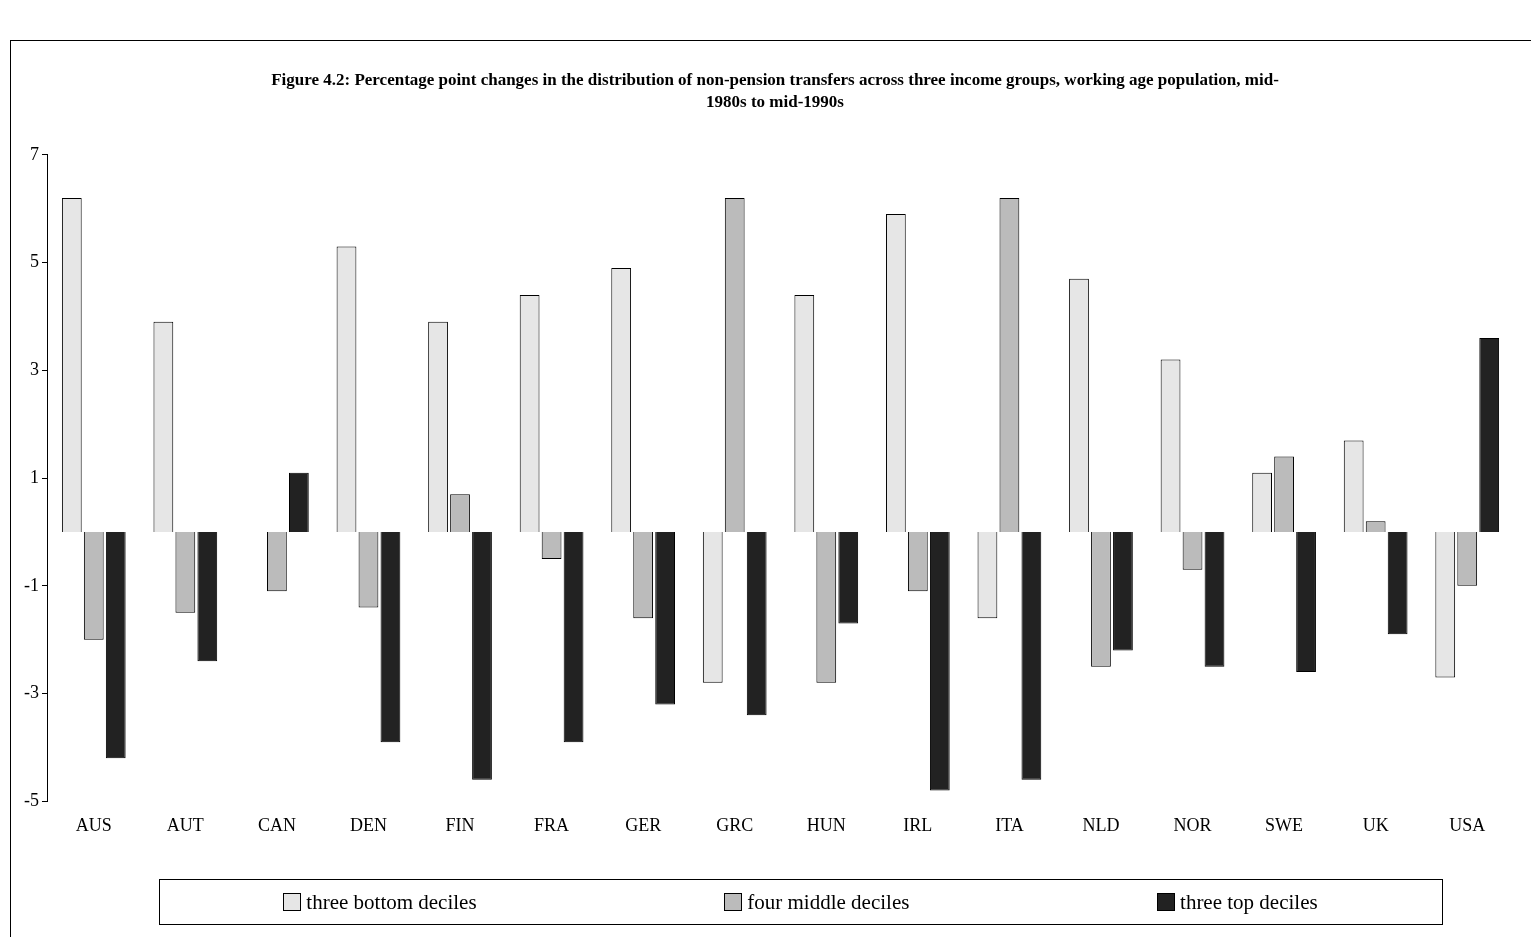 The height and width of the screenshot is (938, 1540). What do you see at coordinates (276, 824) in the screenshot?
I see `x-tick-label: CAN` at bounding box center [276, 824].